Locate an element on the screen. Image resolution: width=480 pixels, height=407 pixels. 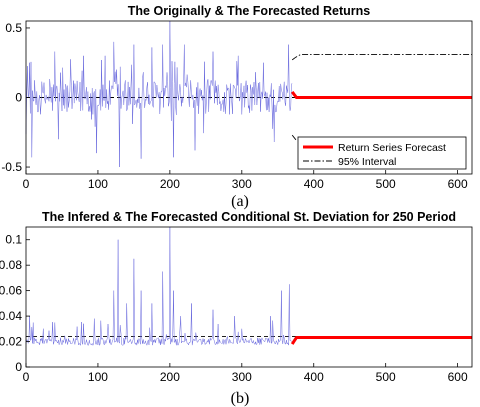
legend-forecast-label: Return Series Forecast is located at coordinates (392, 148).